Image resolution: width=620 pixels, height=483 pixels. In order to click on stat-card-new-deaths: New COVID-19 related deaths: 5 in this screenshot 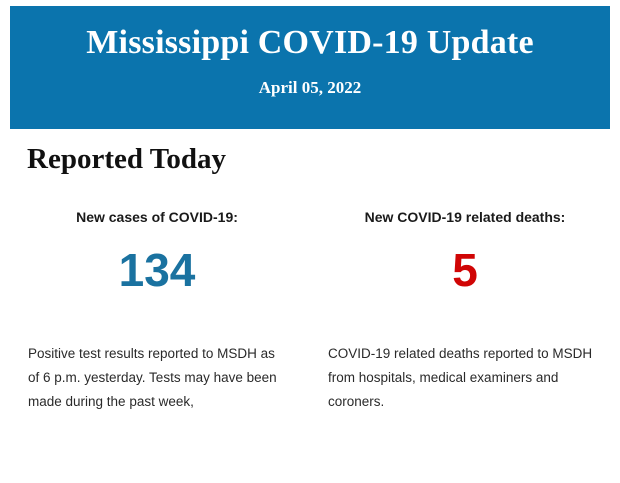, I will do `click(460, 251)`.